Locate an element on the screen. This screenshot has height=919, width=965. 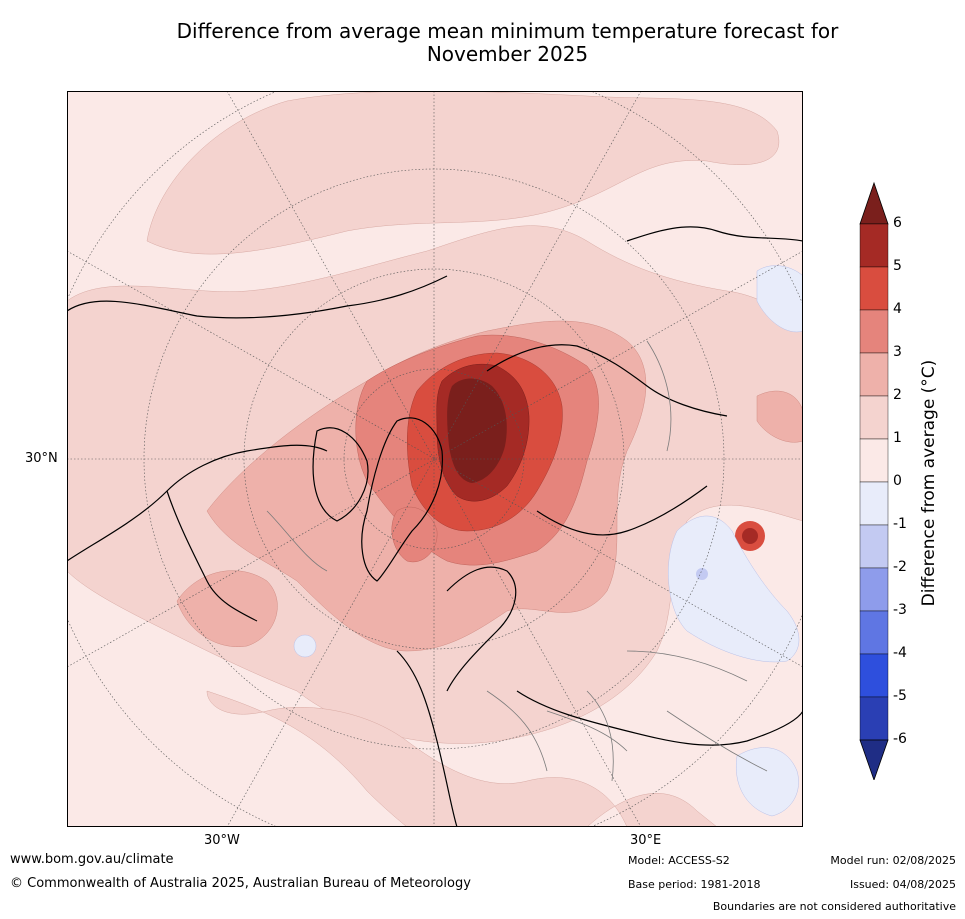
anomaly-cool-east is located at coordinates (734, 589).